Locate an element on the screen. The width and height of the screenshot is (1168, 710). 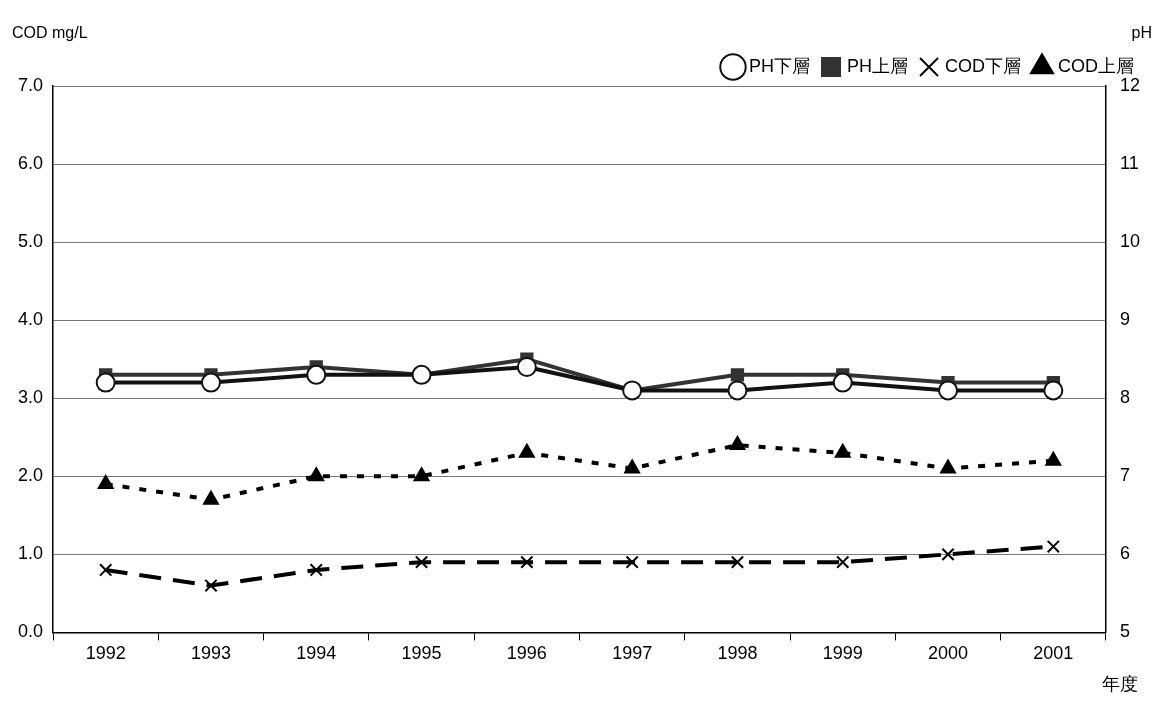
x-tick-label: 1992 is located at coordinates (105, 653).